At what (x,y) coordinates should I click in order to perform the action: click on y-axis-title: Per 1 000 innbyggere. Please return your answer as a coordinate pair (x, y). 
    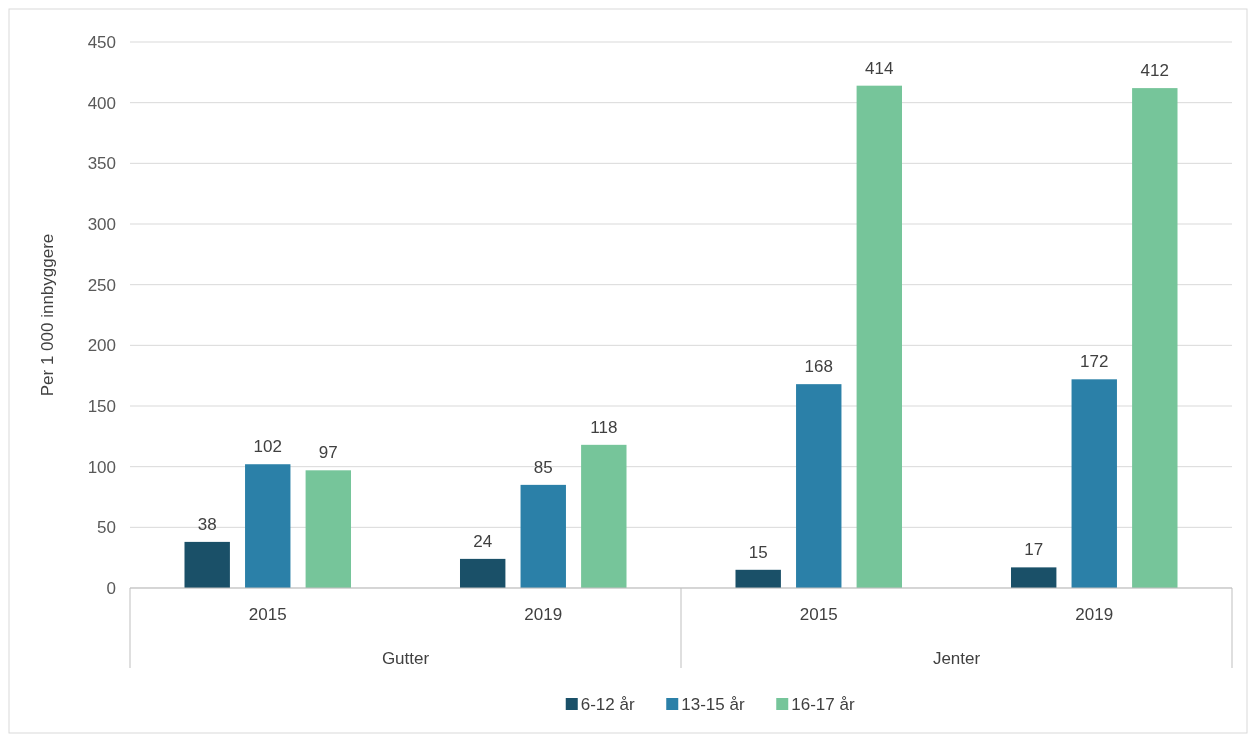
    Looking at the image, I should click on (47, 315).